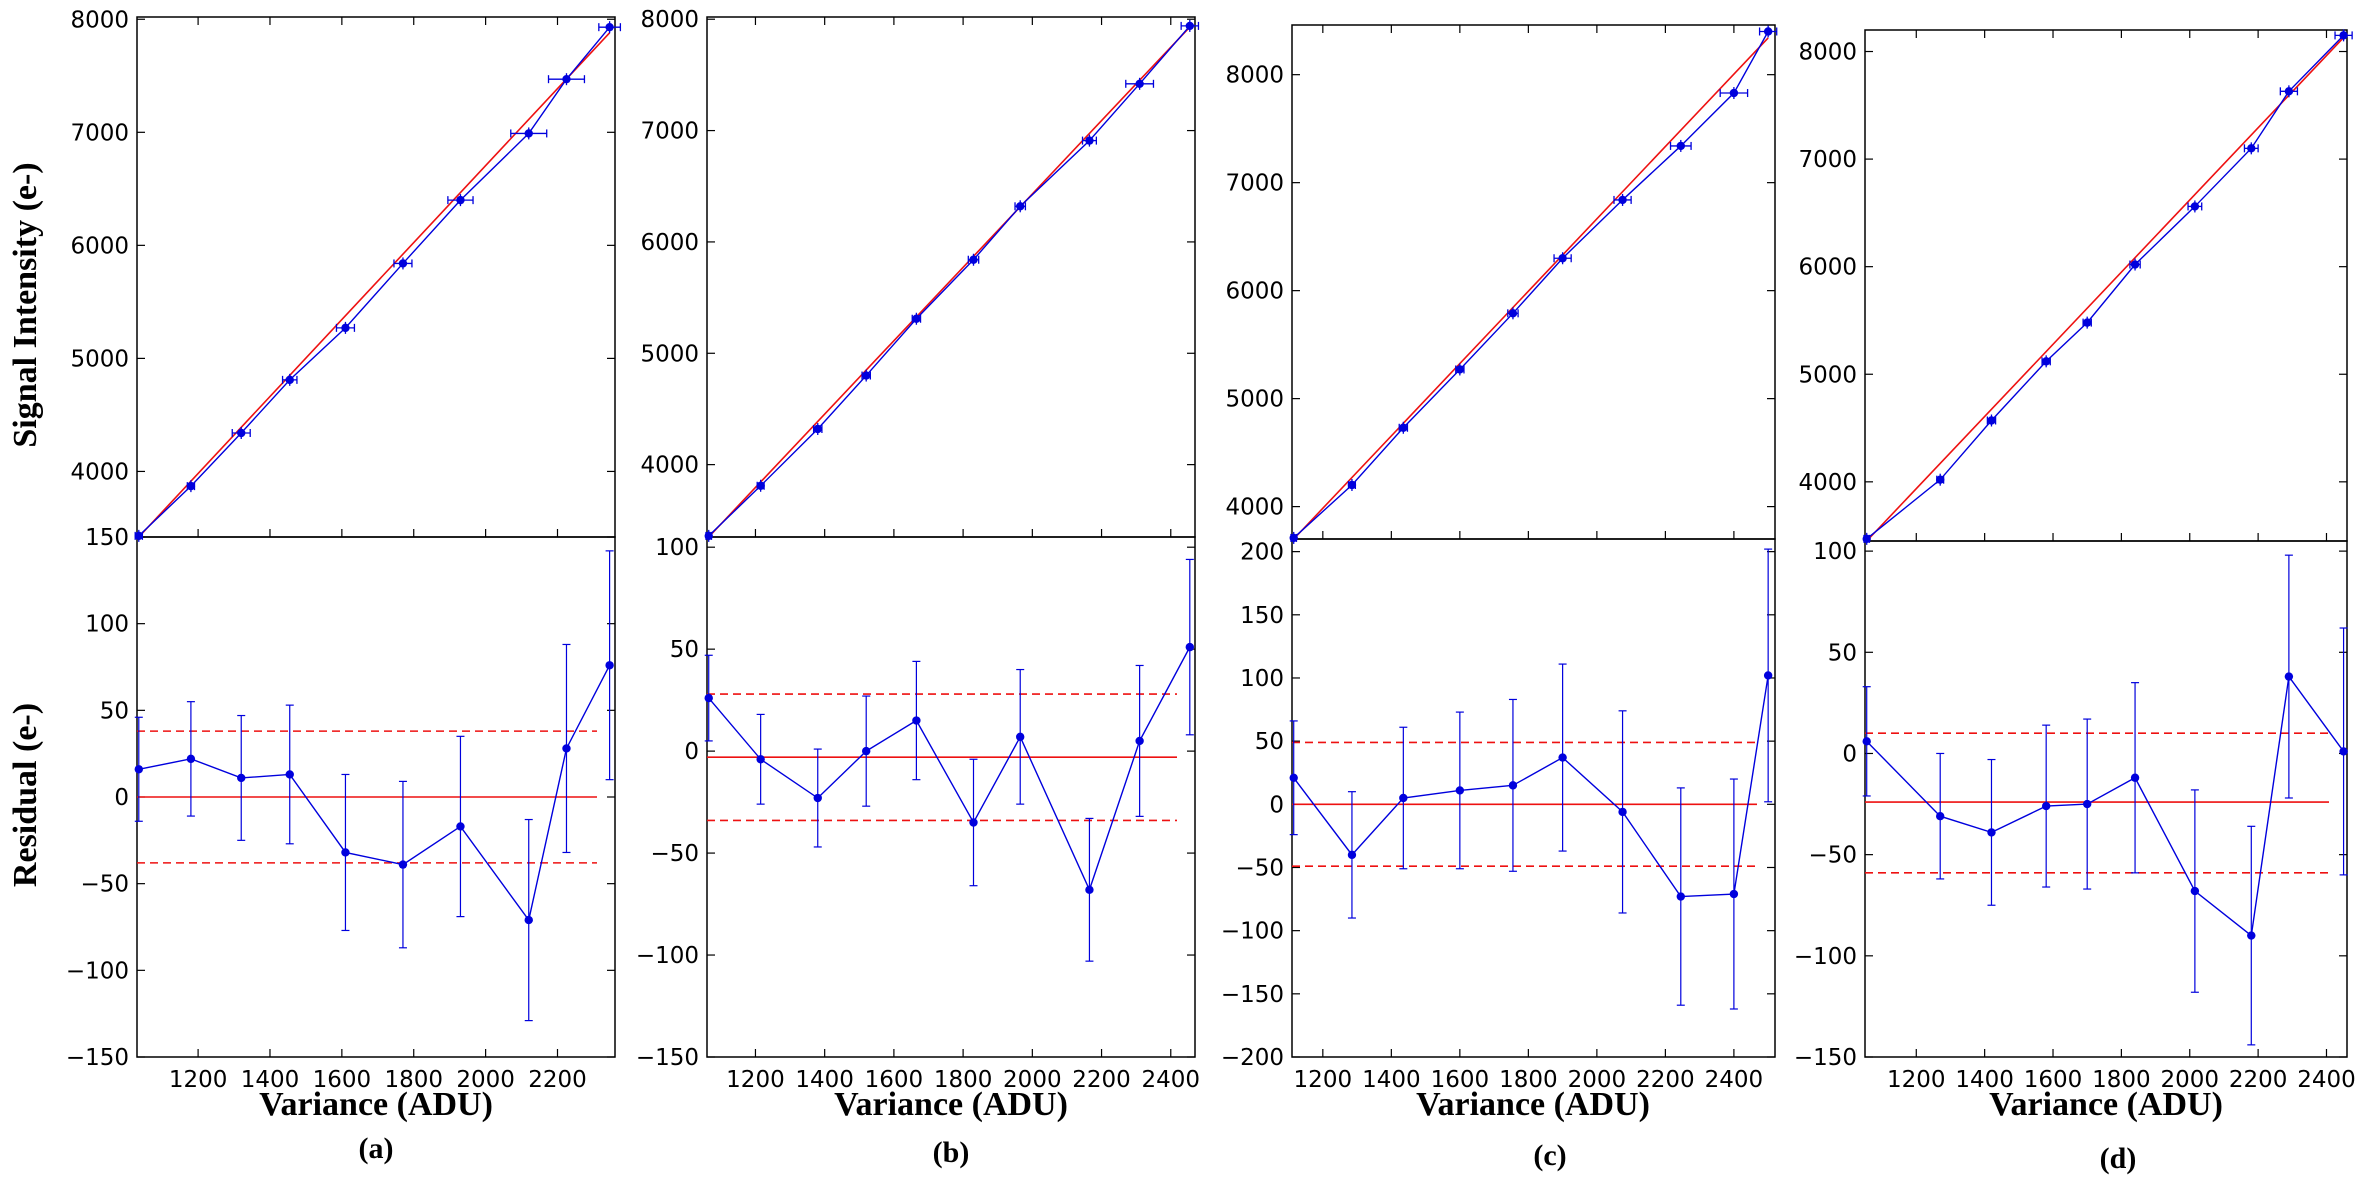  What do you see at coordinates (669, 466) in the screenshot?
I see `top-ytick-label: 4000` at bounding box center [669, 466].